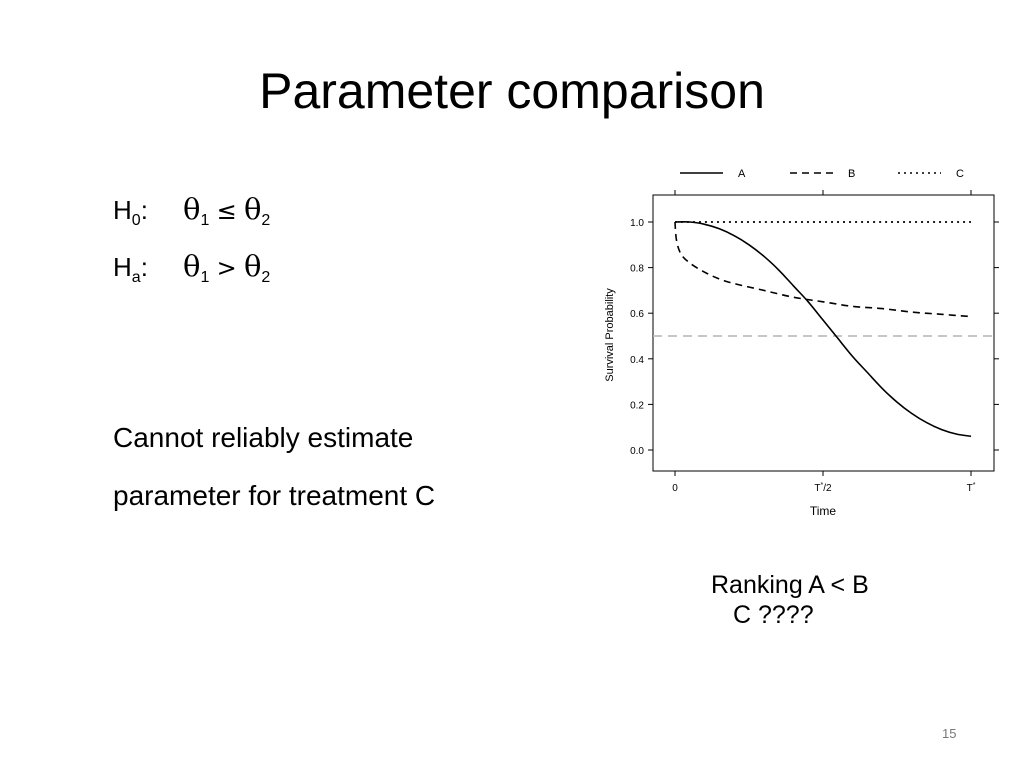  Describe the element at coordinates (823, 511) in the screenshot. I see `x-axis-label: Time` at that location.